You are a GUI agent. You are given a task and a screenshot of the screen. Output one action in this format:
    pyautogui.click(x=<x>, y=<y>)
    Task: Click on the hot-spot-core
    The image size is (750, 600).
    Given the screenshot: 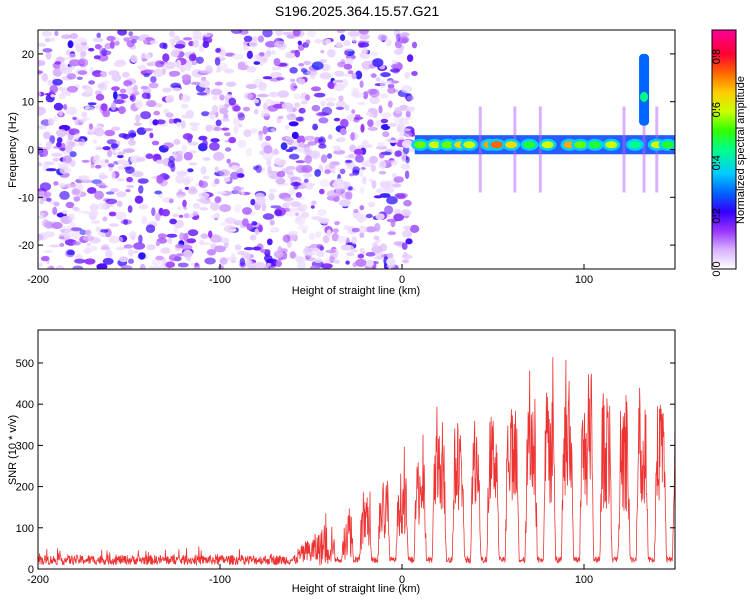 What is the action you would take?
    pyautogui.click(x=594, y=145)
    